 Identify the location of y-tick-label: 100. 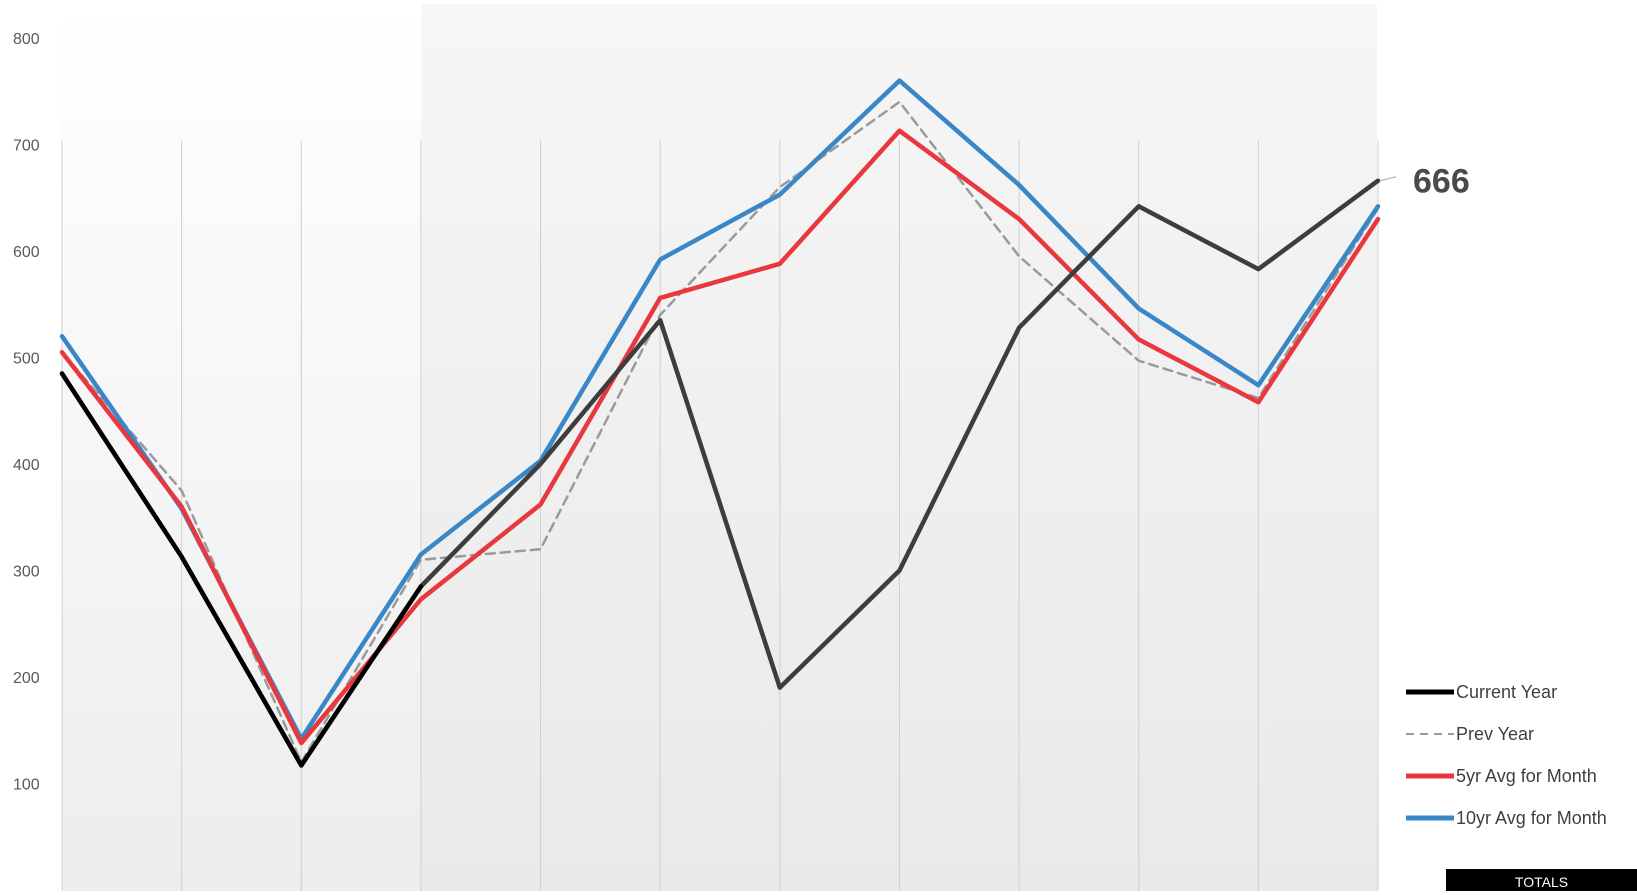
(26, 785).